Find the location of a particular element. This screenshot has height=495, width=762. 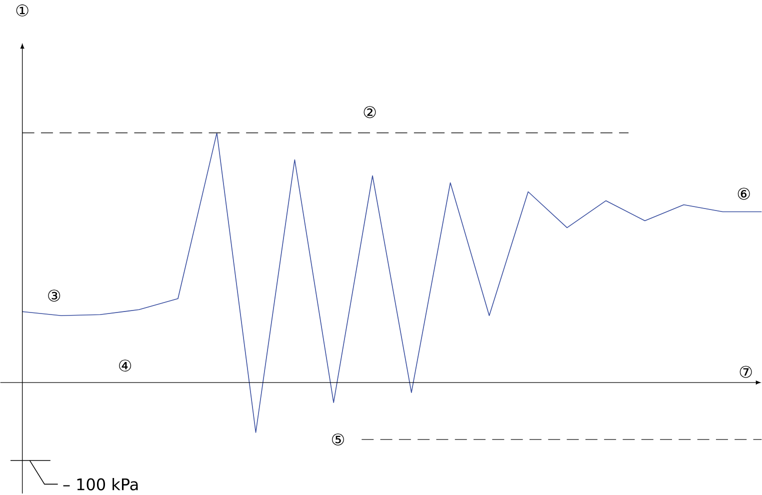

ref-line-label: ② is located at coordinates (370, 112).